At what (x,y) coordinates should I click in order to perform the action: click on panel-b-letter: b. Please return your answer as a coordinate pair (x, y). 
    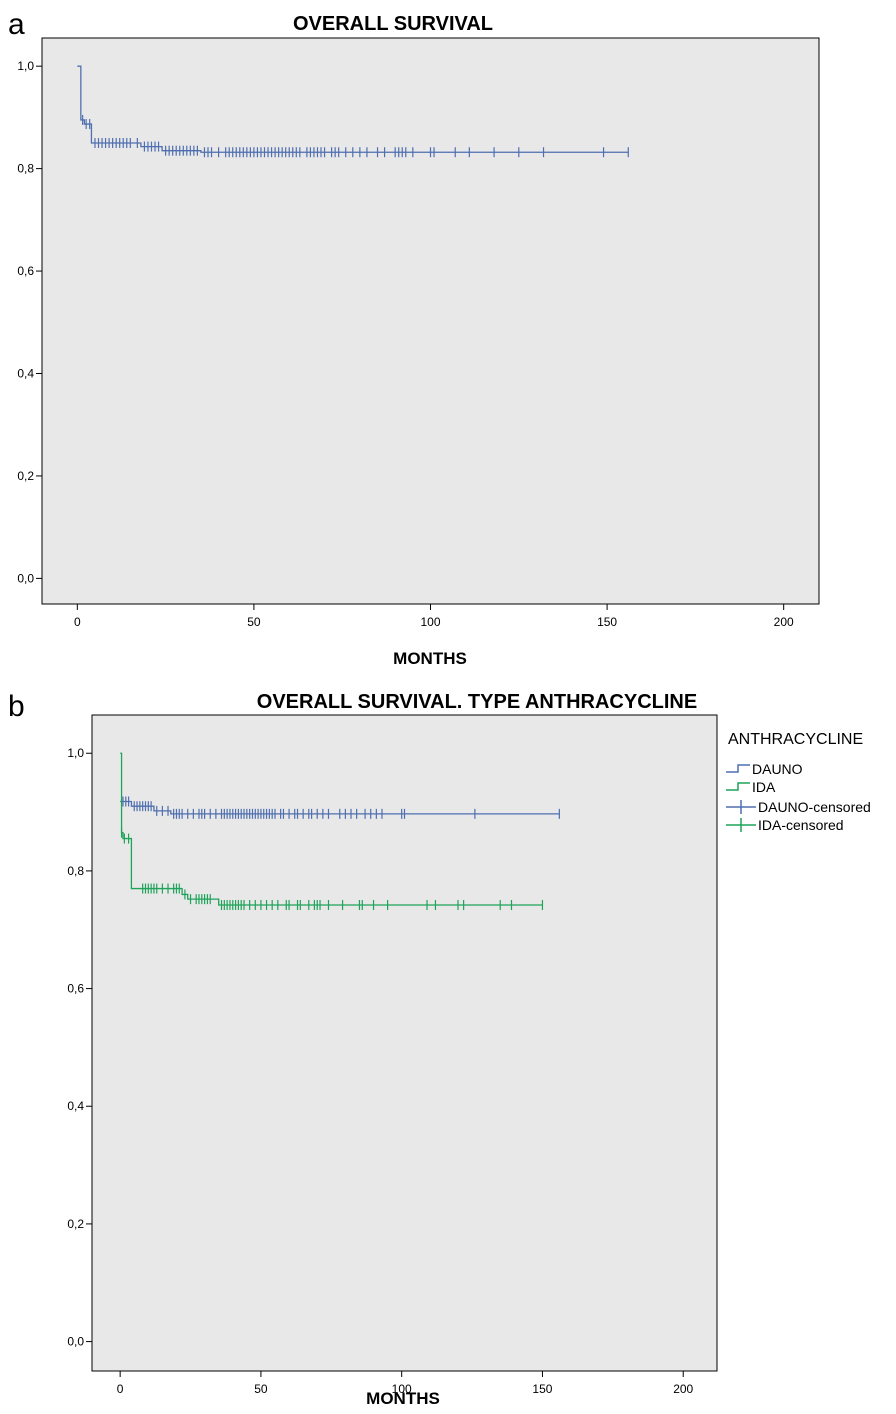
    Looking at the image, I should click on (16, 706).